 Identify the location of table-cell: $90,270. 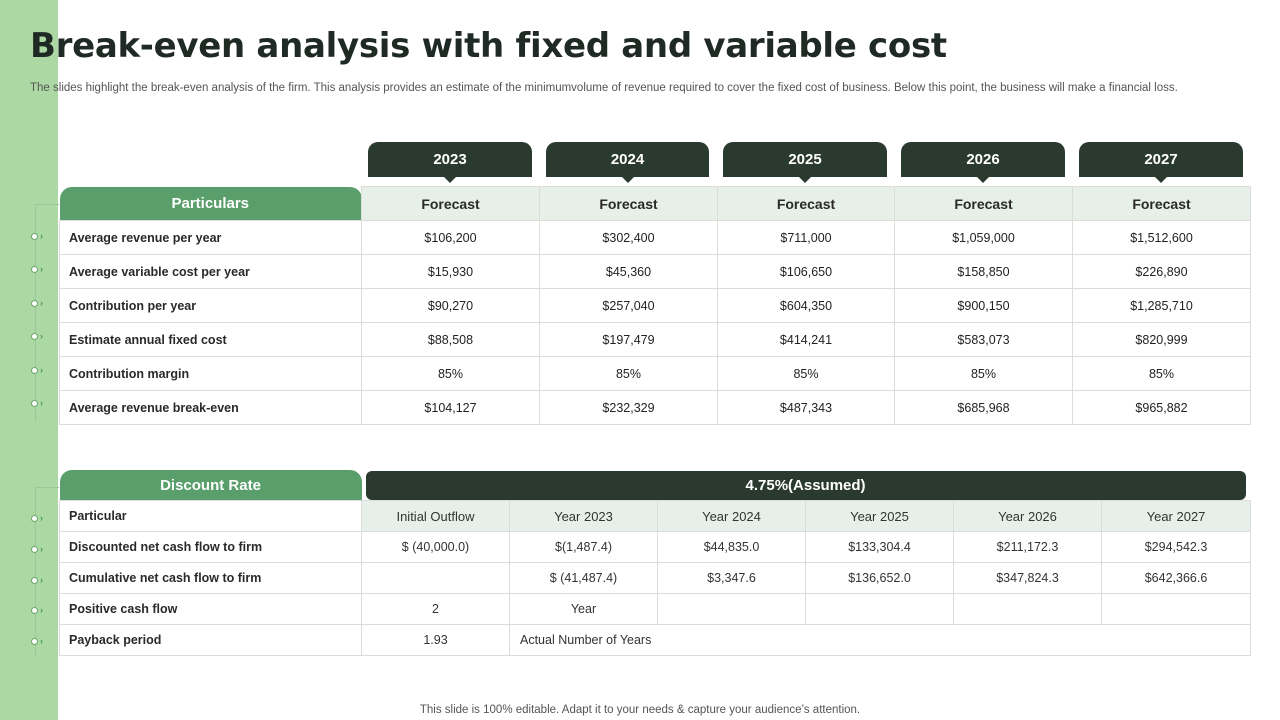
(450, 305).